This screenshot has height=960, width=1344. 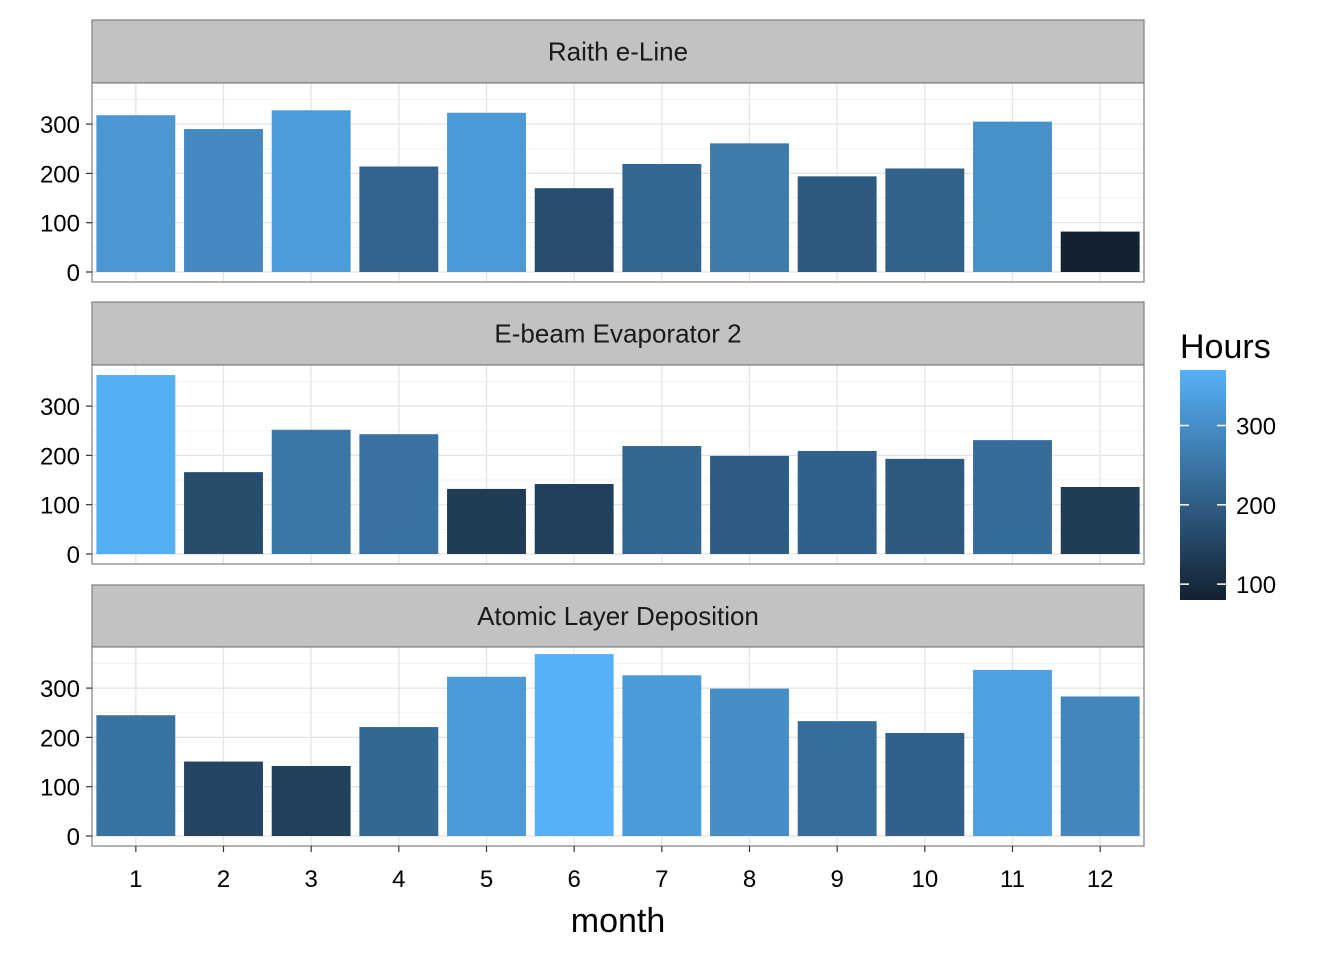 I want to click on facet-strip-label: Raith e-Line, so click(x=618, y=52).